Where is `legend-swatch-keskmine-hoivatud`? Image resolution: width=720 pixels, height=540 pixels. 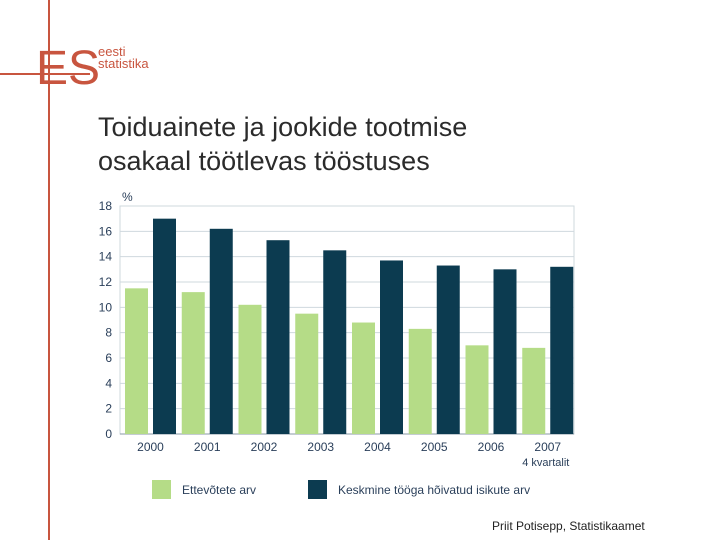
legend-swatch-keskmine-hoivatud is located at coordinates (317, 489).